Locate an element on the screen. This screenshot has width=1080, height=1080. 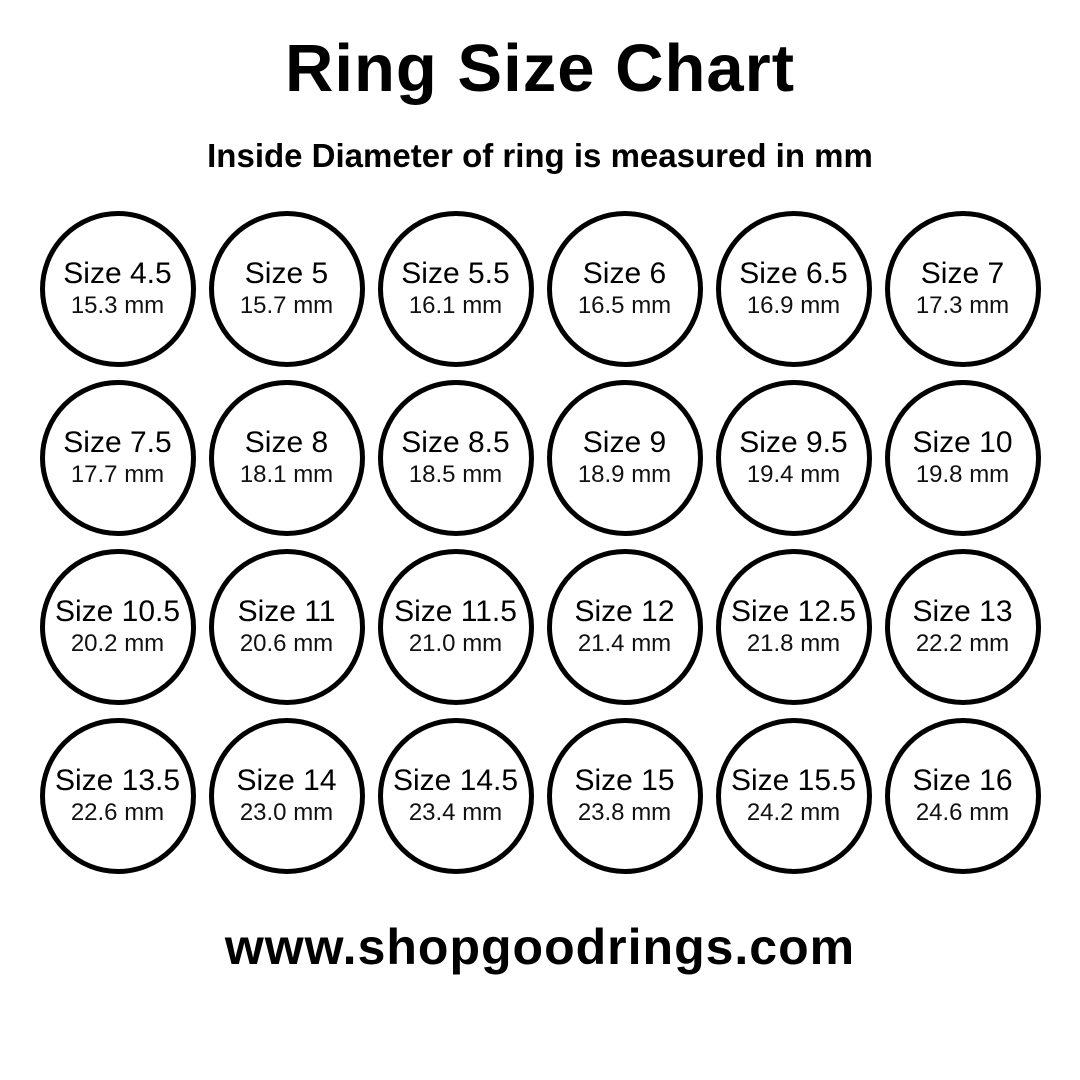
ring-diameter-label: 15.7 mm is located at coordinates (286, 305).